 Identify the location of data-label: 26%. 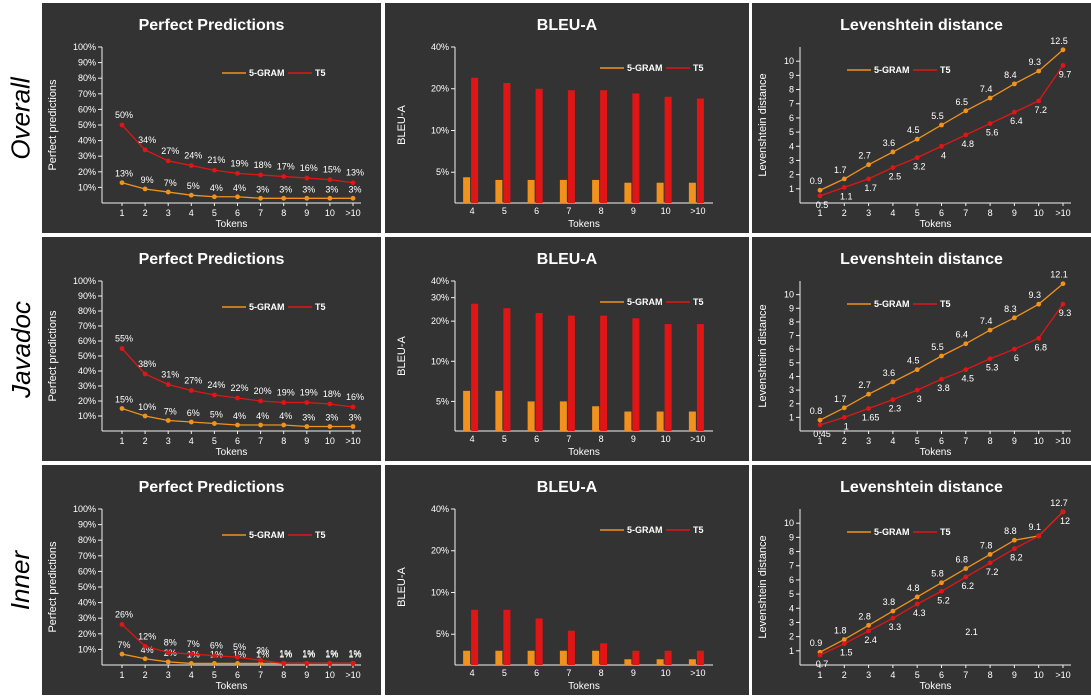
(124, 614).